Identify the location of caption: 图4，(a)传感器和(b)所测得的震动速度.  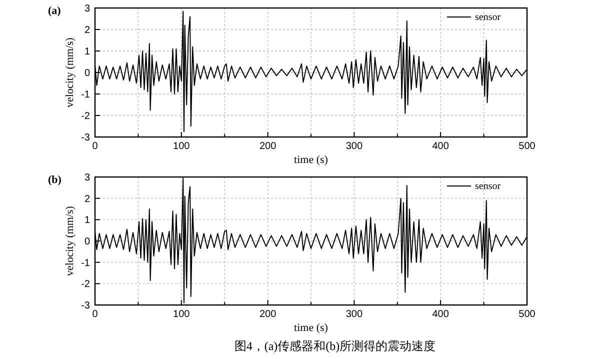
(335, 346).